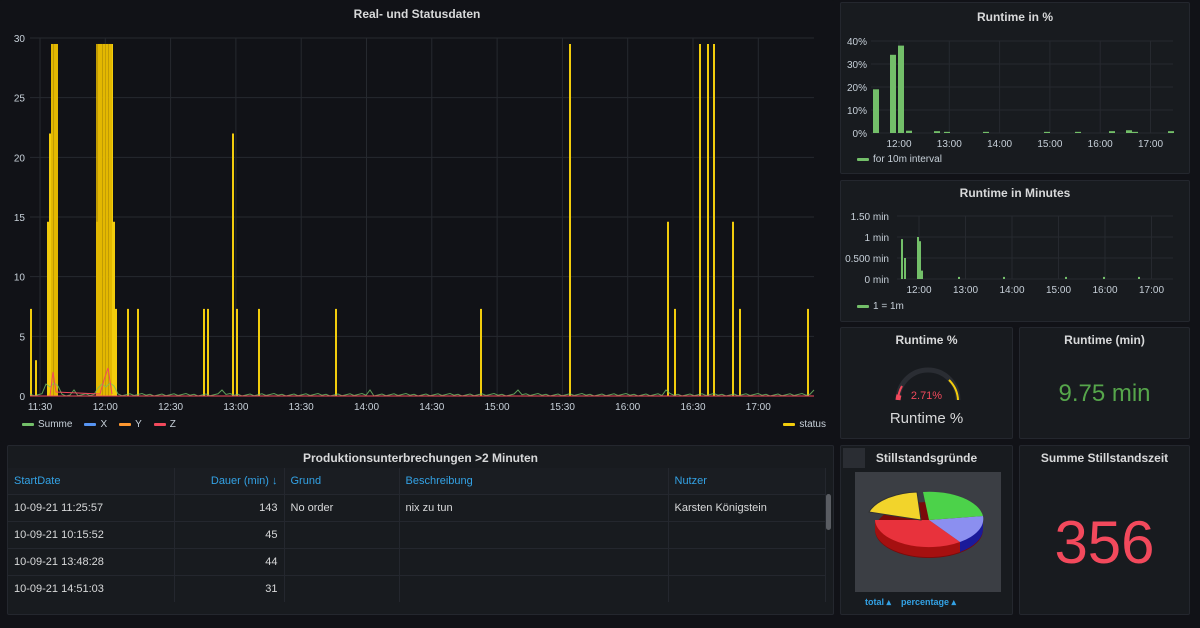 The image size is (1200, 628). I want to click on onemin-swatch, so click(863, 306).